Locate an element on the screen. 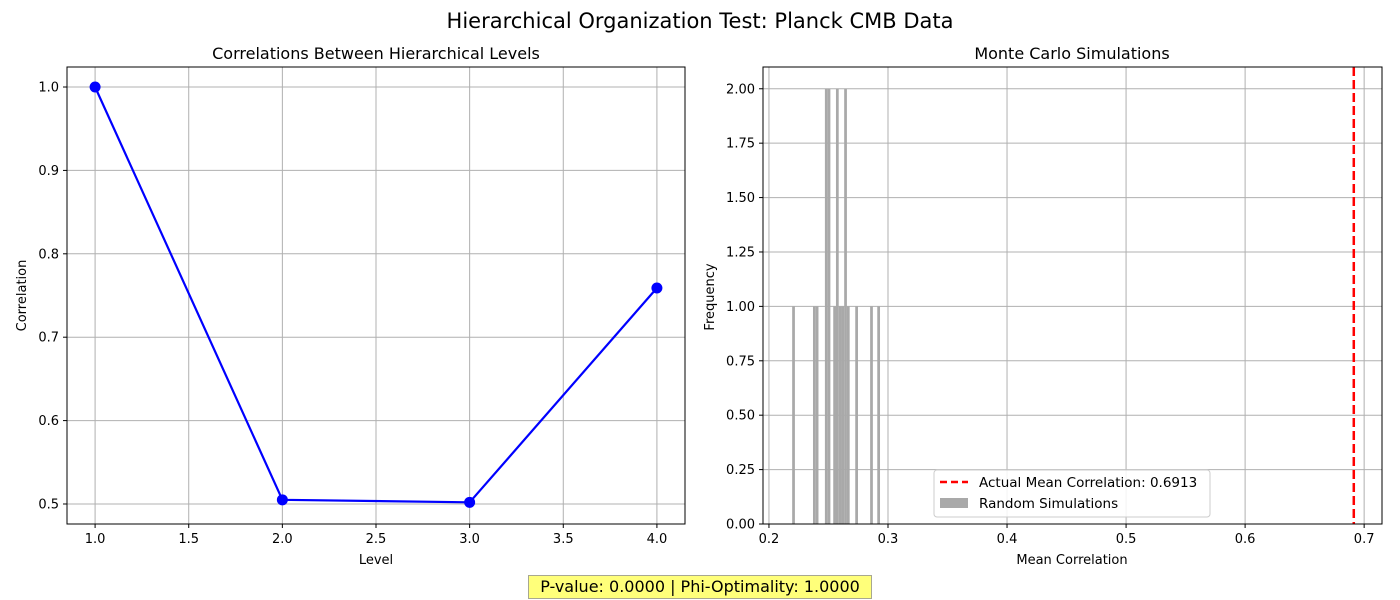  histogram-ytick-label: 0.25 is located at coordinates (740, 470).